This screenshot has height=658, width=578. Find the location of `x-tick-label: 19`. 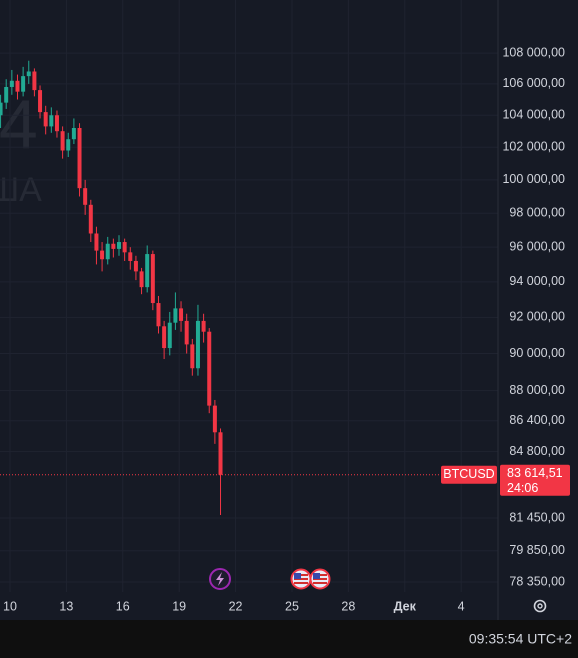

x-tick-label: 19 is located at coordinates (179, 606).